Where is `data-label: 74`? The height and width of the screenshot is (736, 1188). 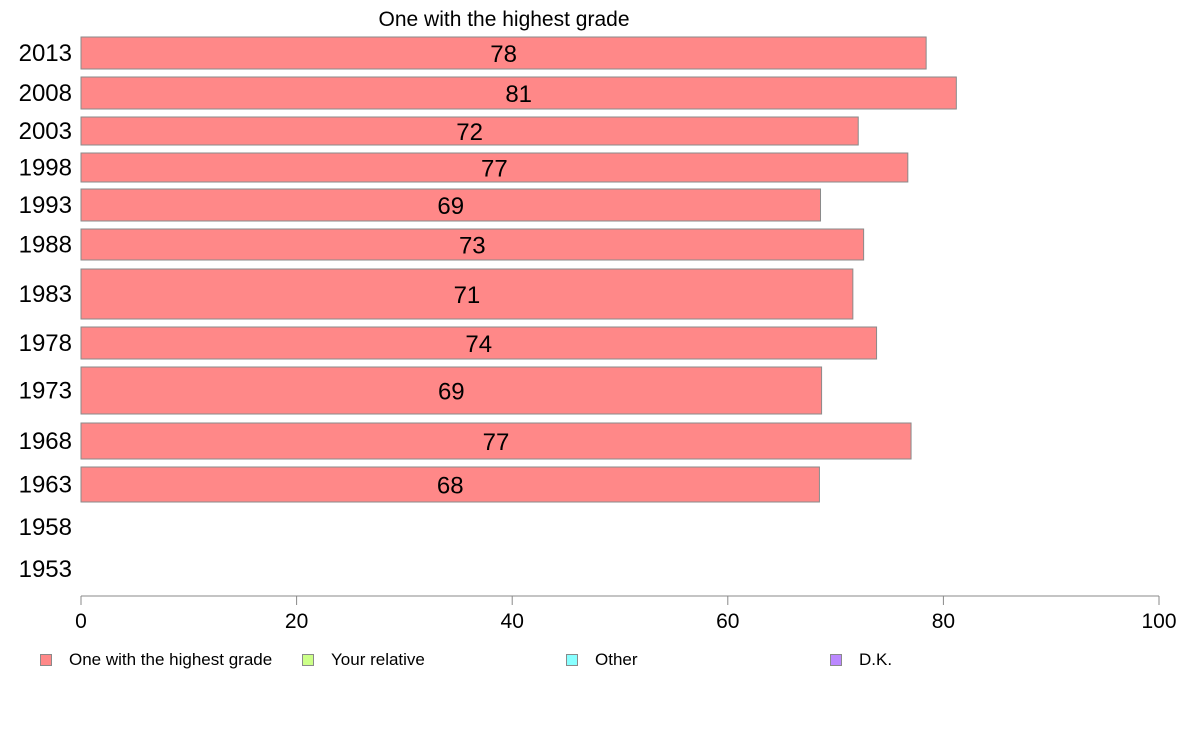
data-label: 74 is located at coordinates (478, 344).